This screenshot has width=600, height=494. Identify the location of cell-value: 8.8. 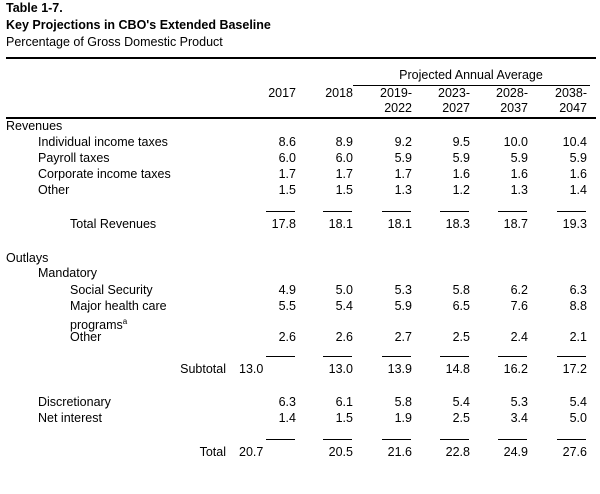
(578, 306).